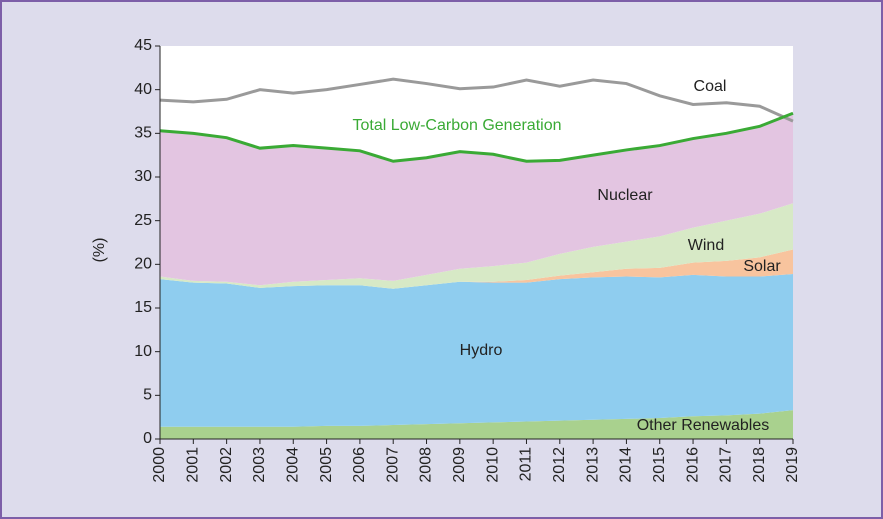  What do you see at coordinates (456, 125) in the screenshot?
I see `series-label: Total Low-Carbon Generation` at bounding box center [456, 125].